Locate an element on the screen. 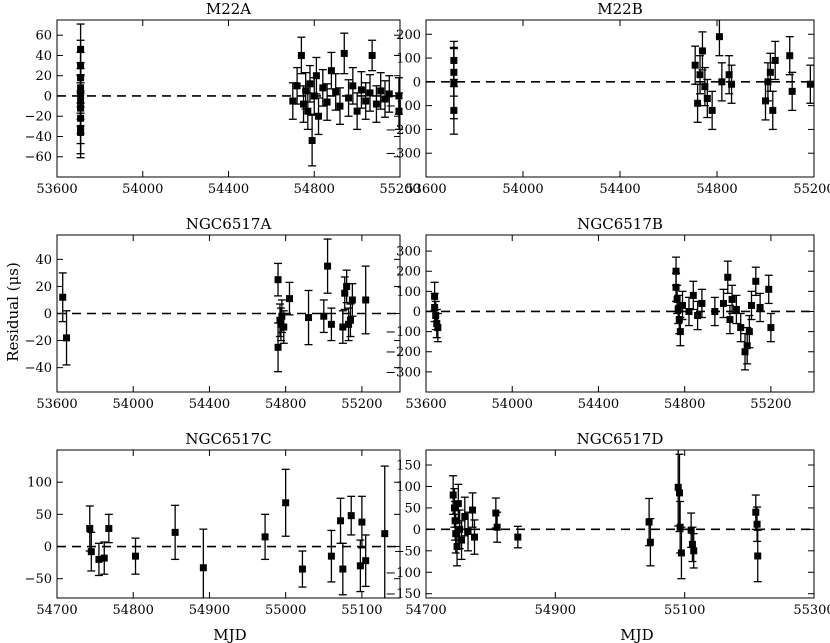 The image size is (830, 643). x-axis-label-right: MJD is located at coordinates (636, 634).